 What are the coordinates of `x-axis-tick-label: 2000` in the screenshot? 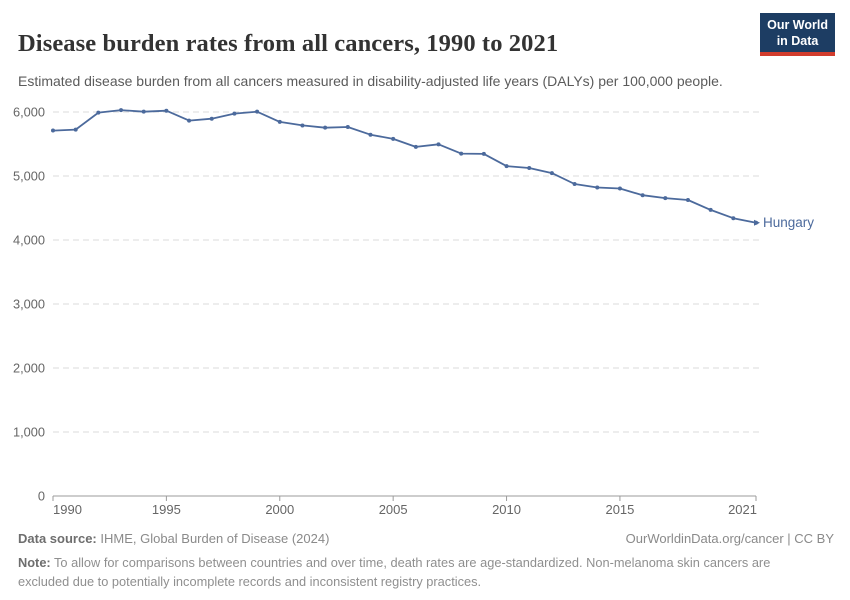 It's located at (279, 509).